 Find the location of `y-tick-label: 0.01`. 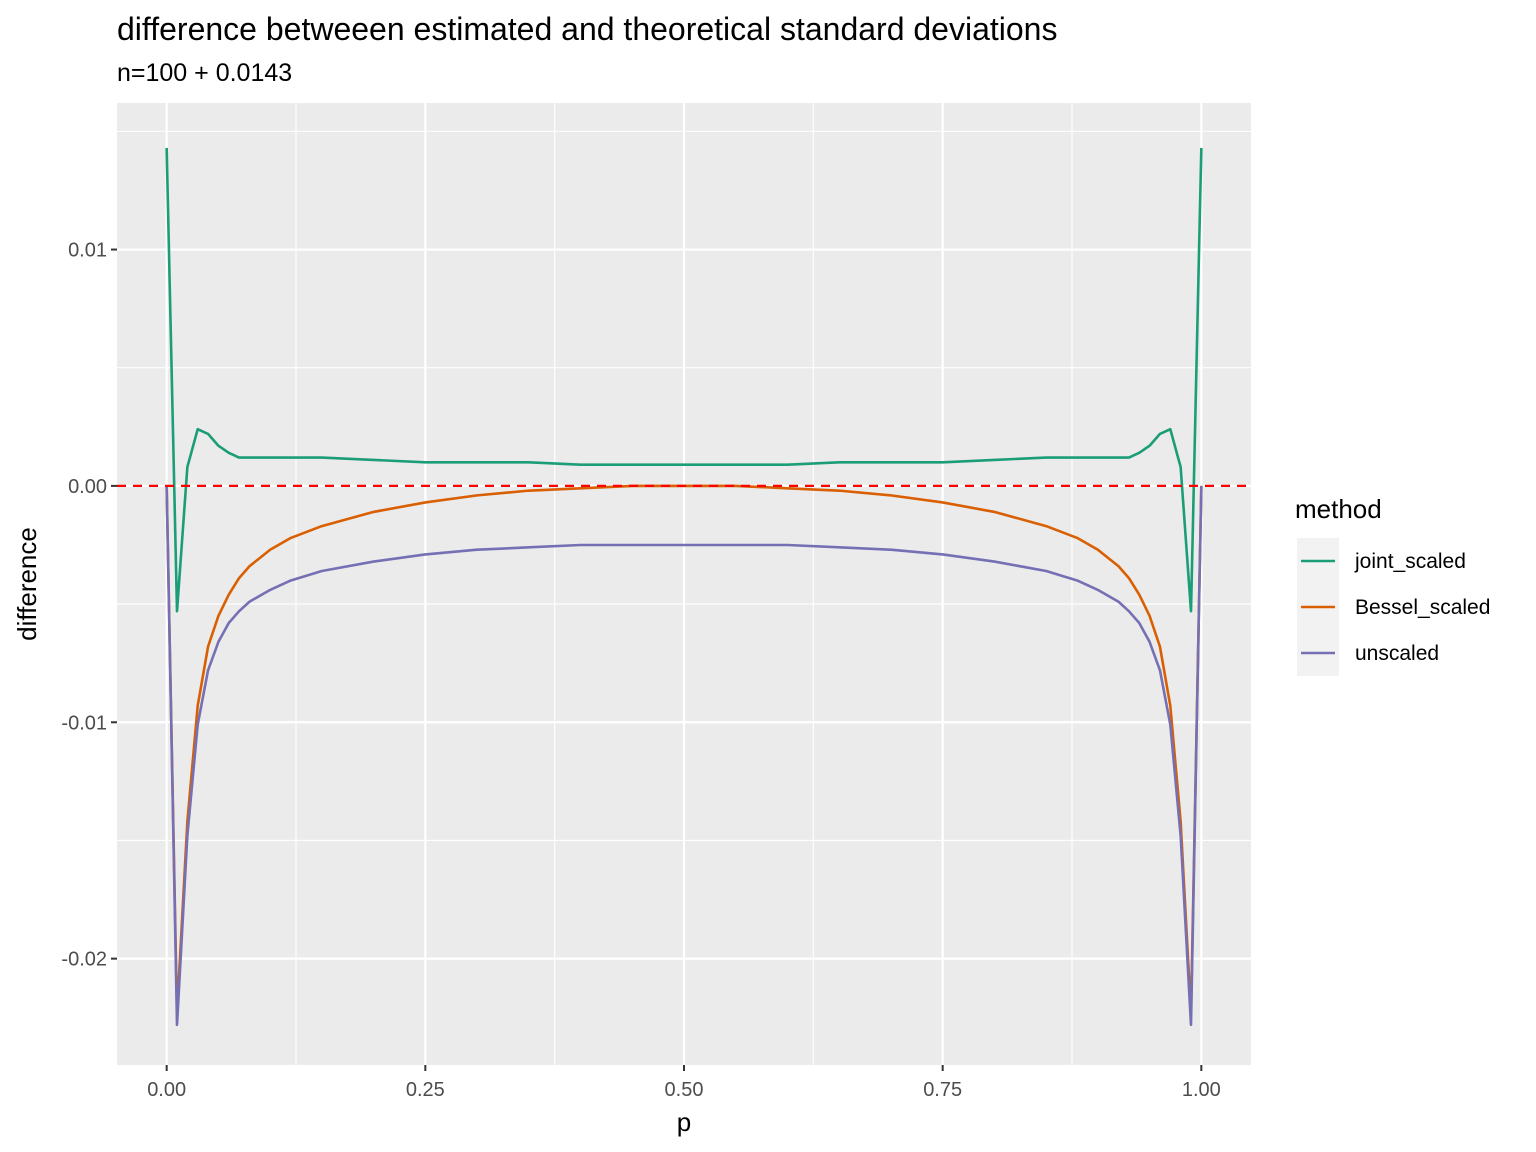

y-tick-label: 0.01 is located at coordinates (87, 251).